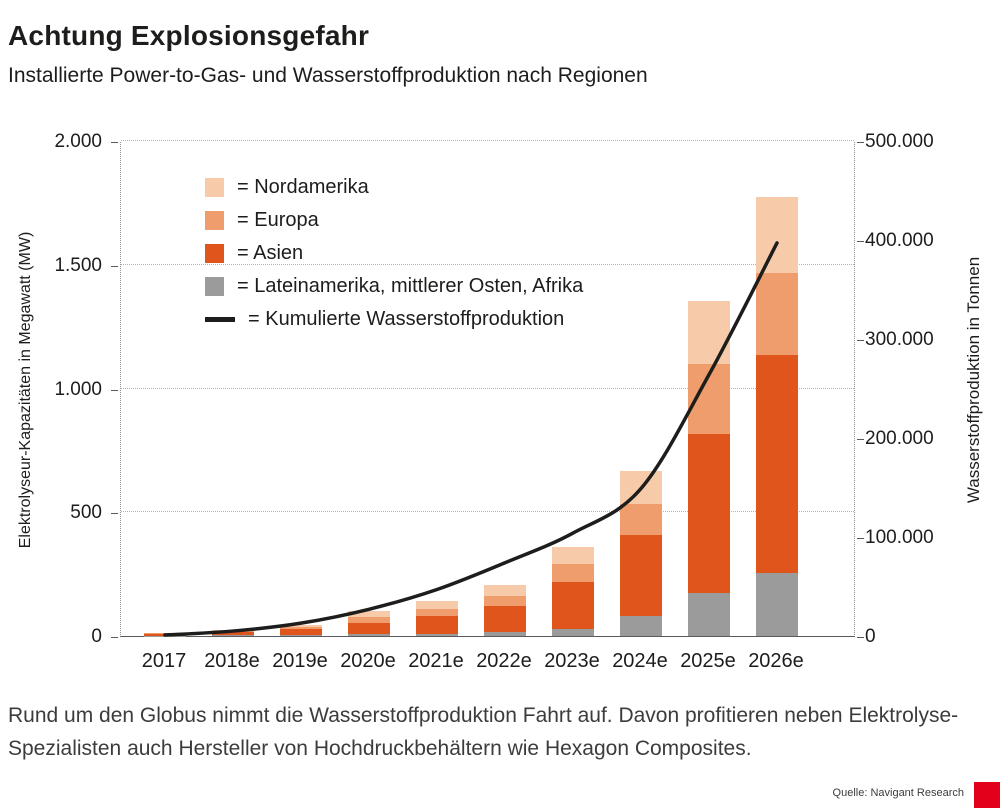 Image resolution: width=1000 pixels, height=808 pixels. What do you see at coordinates (987, 795) in the screenshot?
I see `publisher-logo` at bounding box center [987, 795].